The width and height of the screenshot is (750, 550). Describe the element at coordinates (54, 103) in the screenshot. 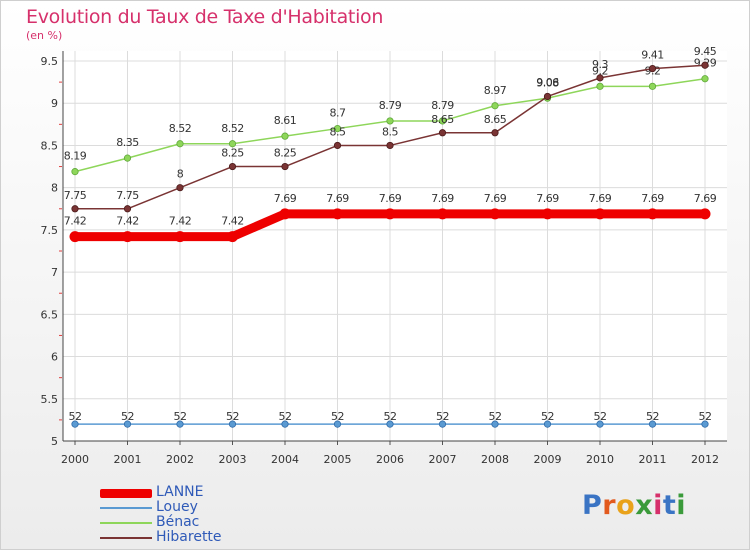

I see `y-tick-label: 9` at that location.